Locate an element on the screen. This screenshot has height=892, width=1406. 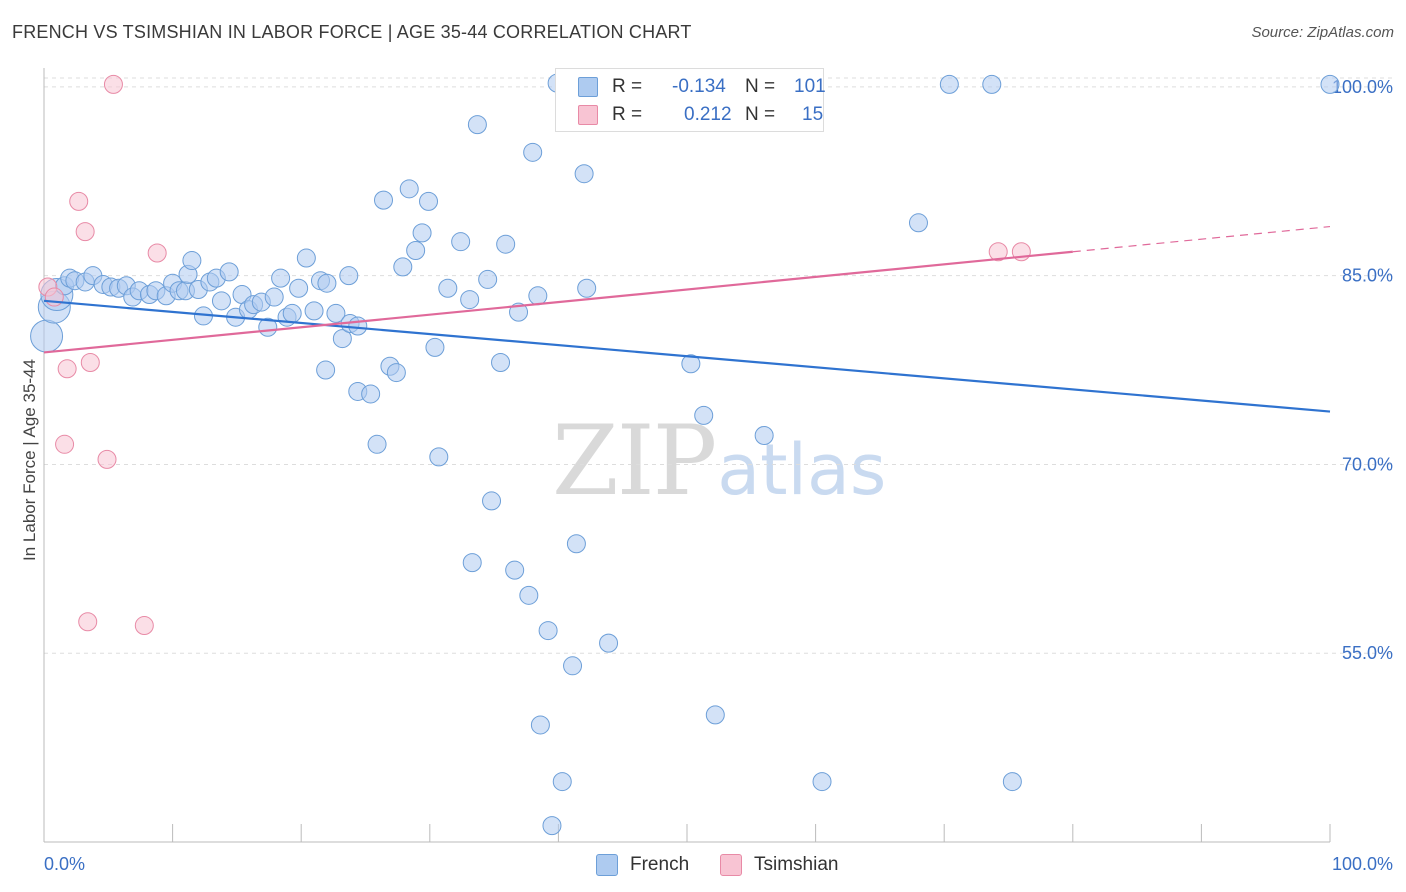
y-tick-label: 100.0% is located at coordinates (1362, 87).